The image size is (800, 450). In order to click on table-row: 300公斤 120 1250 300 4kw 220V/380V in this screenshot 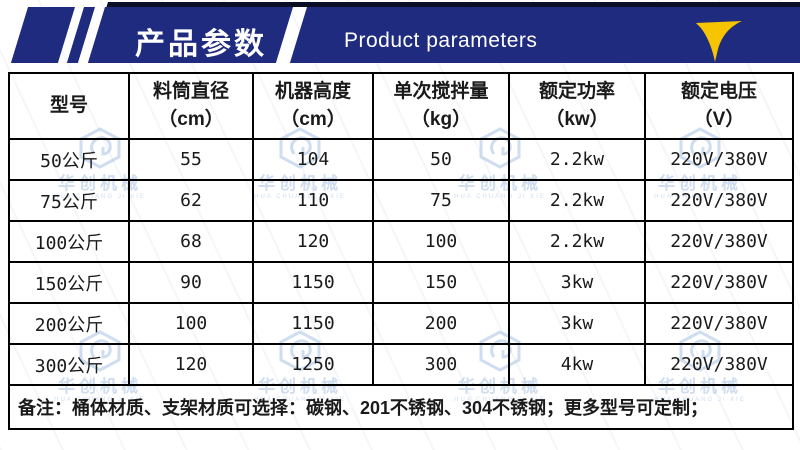, I will do `click(401, 364)`.